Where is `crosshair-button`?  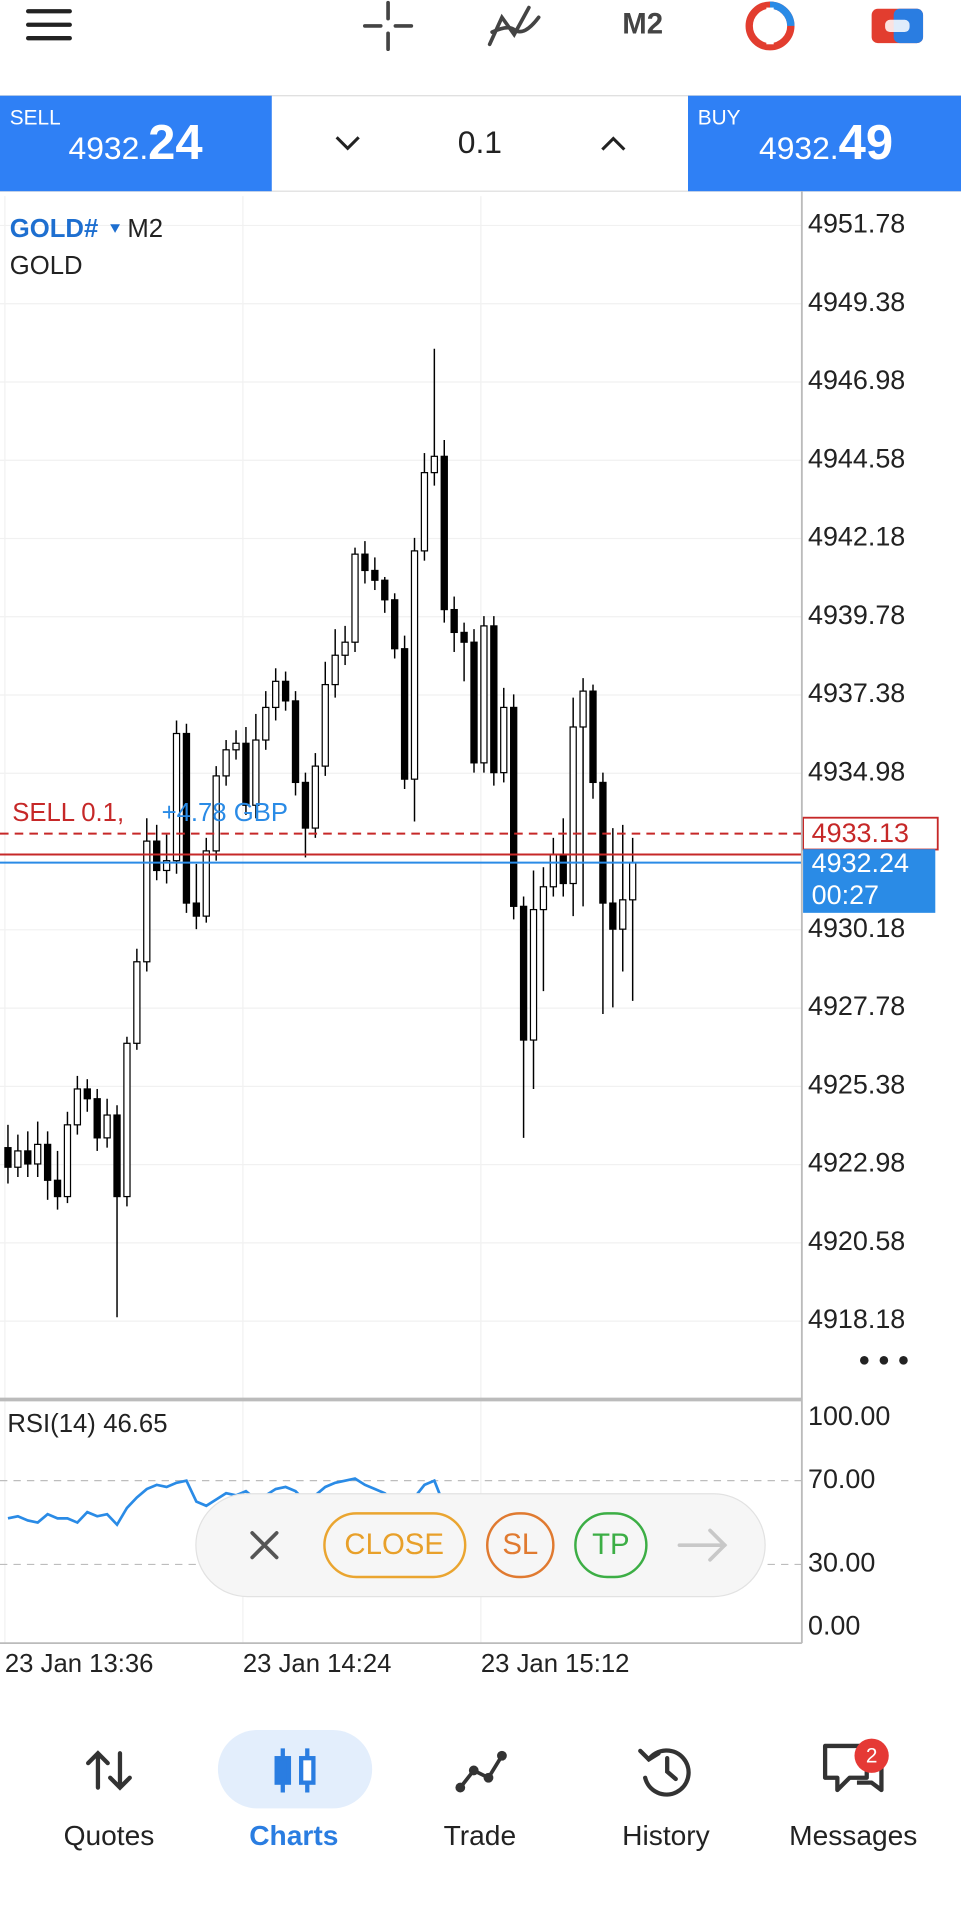 crosshair-button is located at coordinates (388, 26).